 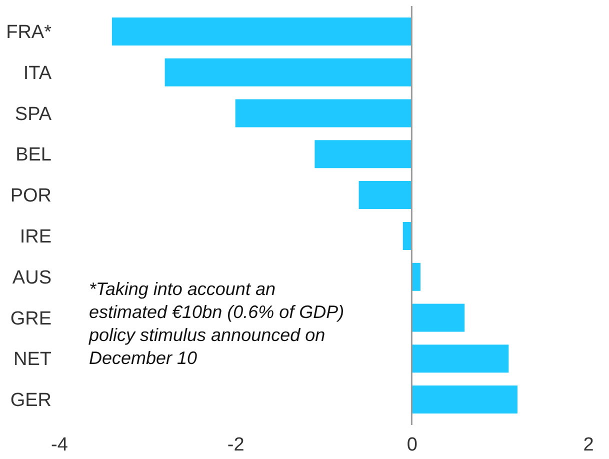 I want to click on y-tick-label: IRE, so click(x=36, y=237).